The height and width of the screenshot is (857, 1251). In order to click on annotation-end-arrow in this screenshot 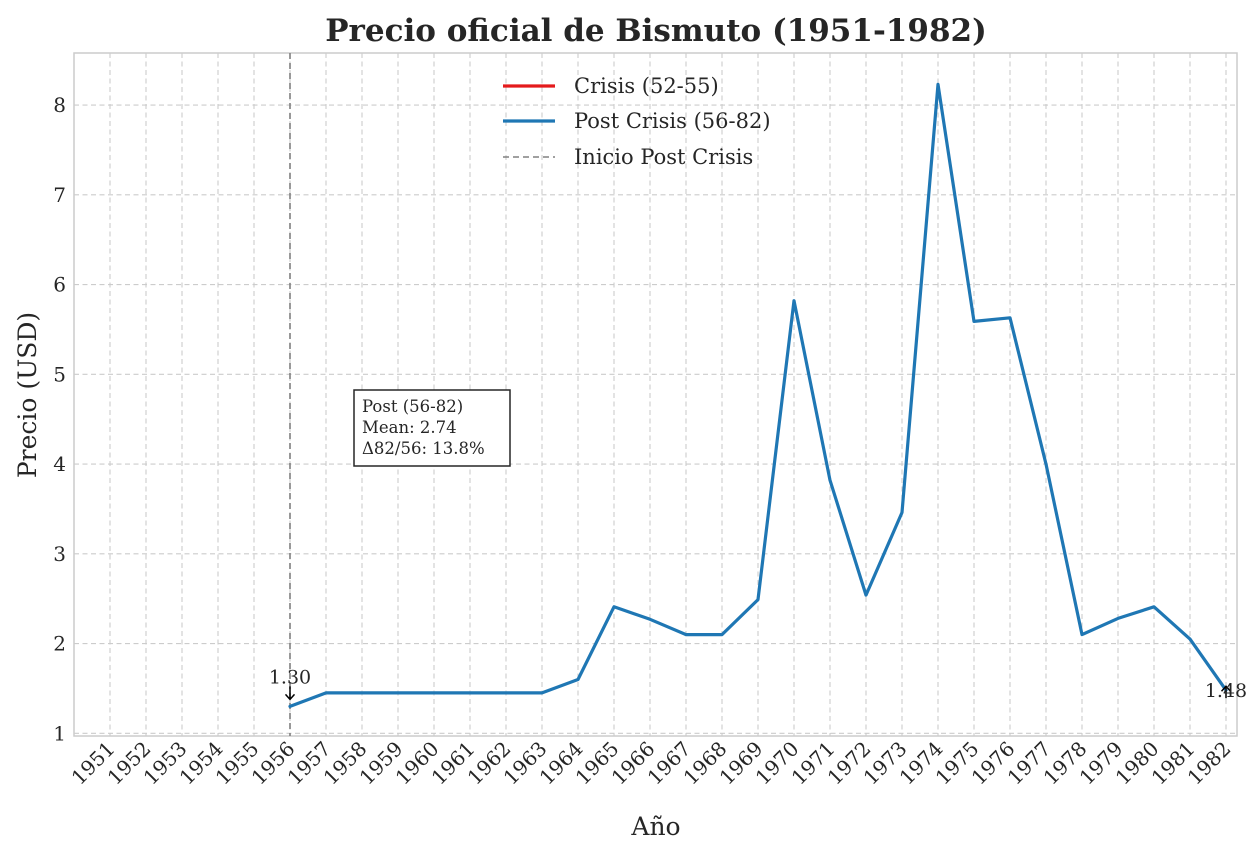, I will do `click(1226, 692)`.